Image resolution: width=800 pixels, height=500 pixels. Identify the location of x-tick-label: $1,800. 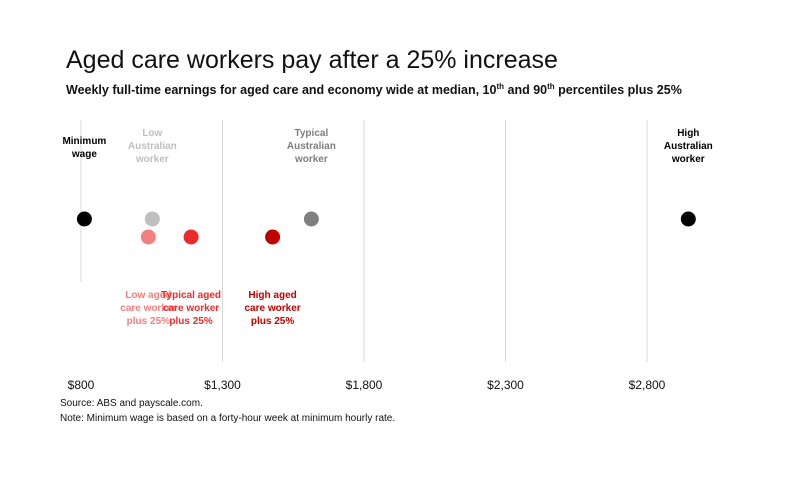
(364, 385).